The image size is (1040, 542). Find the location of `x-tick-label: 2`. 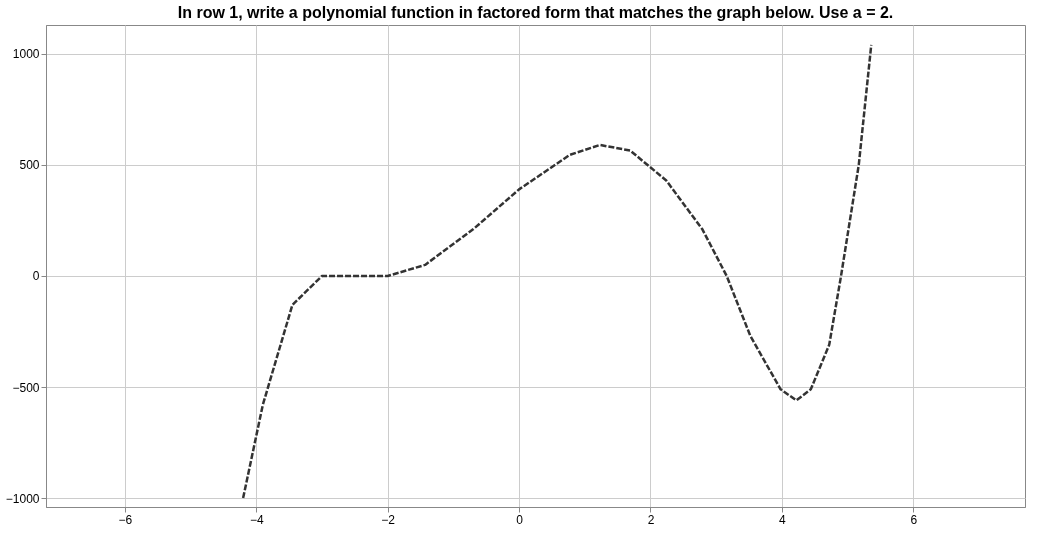

x-tick-label: 2 is located at coordinates (651, 519).